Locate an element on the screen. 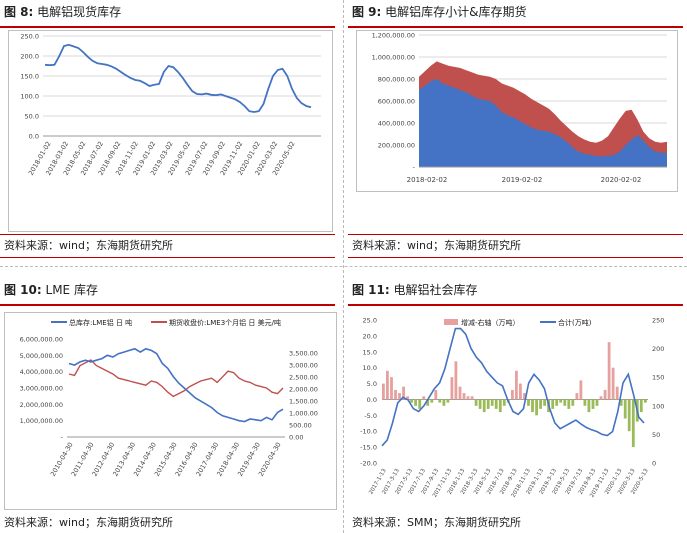 This screenshot has width=687, height=533. fig9-x-tick-label: 2020-02-02 is located at coordinates (621, 180).